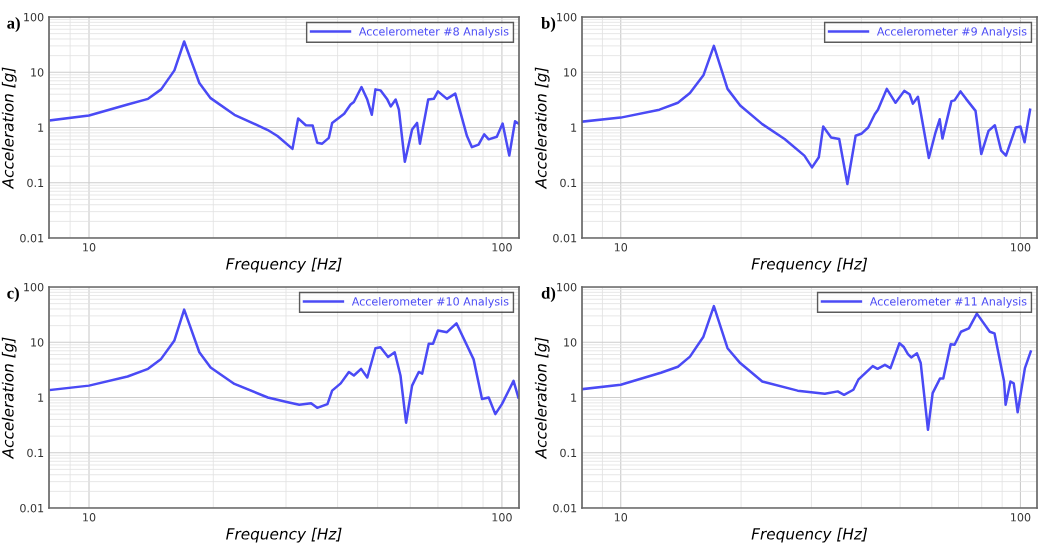  What do you see at coordinates (951, 32) in the screenshot?
I see `legend-label: Accelerometer #9 Analysis` at bounding box center [951, 32].